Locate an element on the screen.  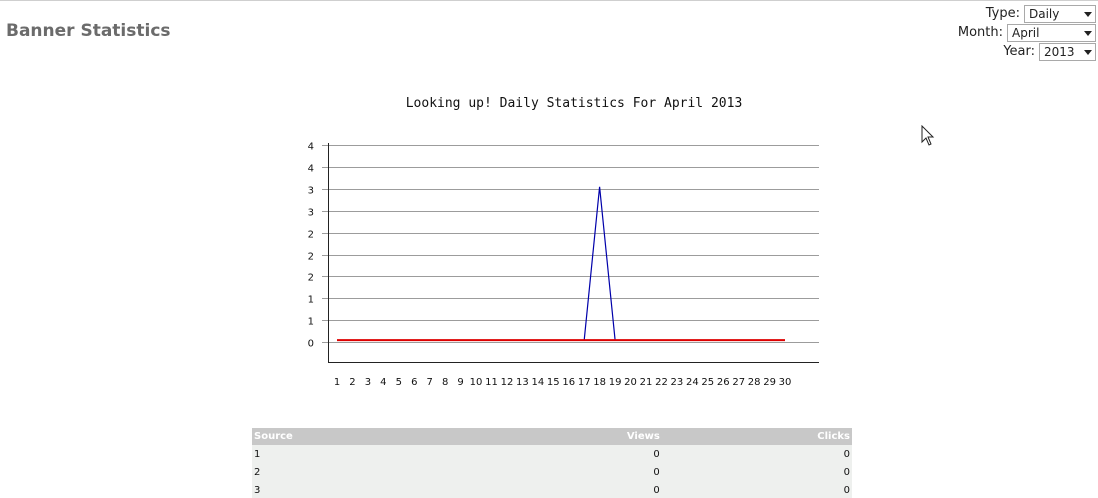
x-tick-label: 20 is located at coordinates (630, 382).